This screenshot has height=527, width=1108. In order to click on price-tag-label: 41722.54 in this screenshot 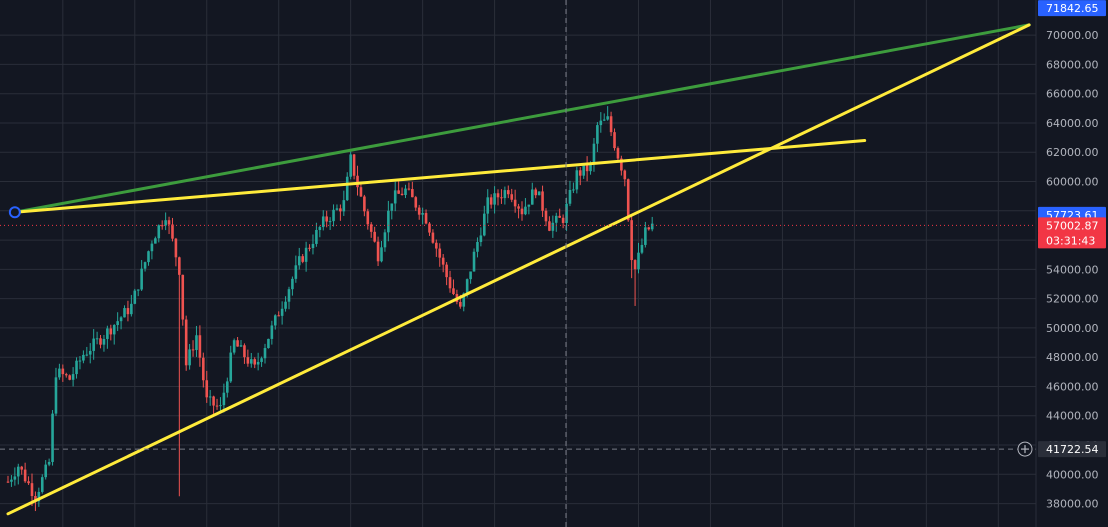, I will do `click(1072, 449)`.